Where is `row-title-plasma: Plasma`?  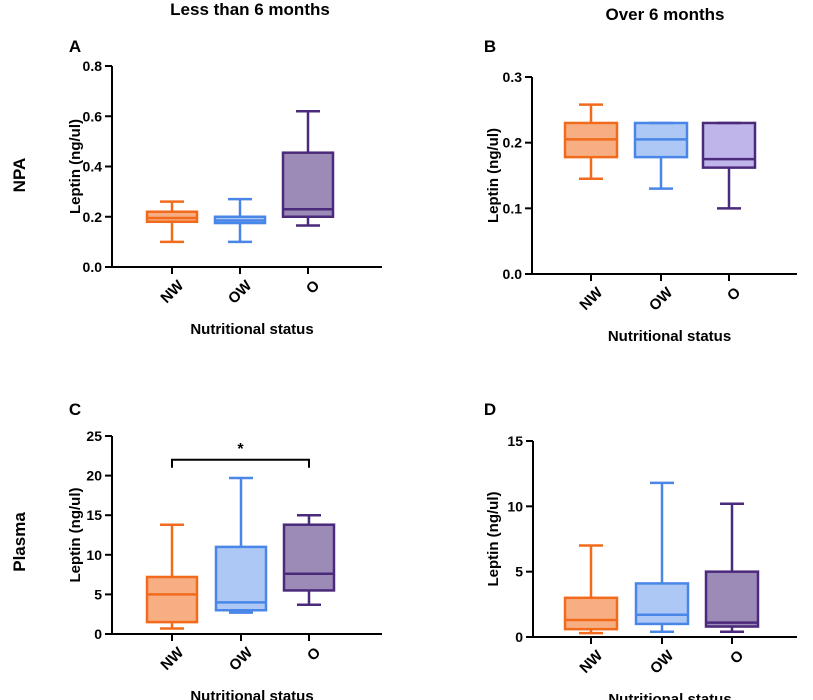
row-title-plasma: Plasma is located at coordinates (19, 542).